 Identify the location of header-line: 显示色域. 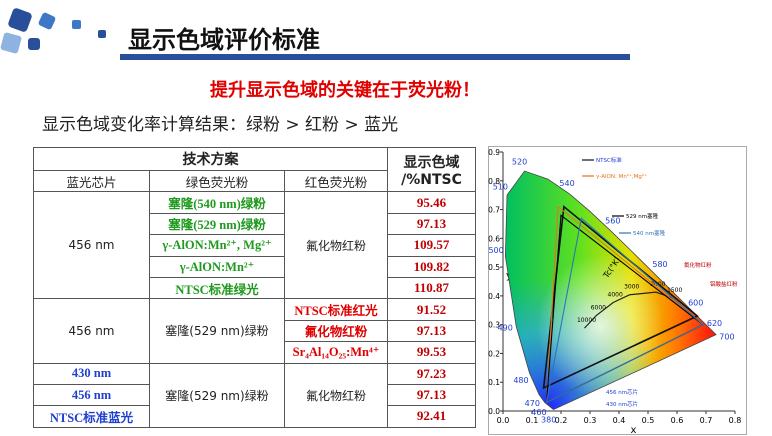
(431, 162).